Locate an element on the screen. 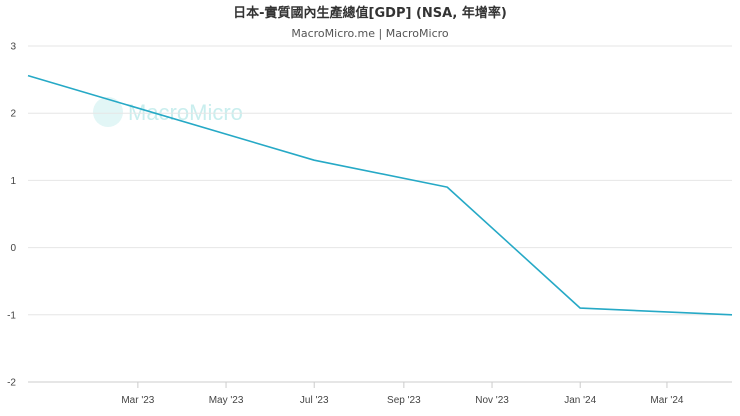  x-tick-label: Mar '23 is located at coordinates (137, 400).